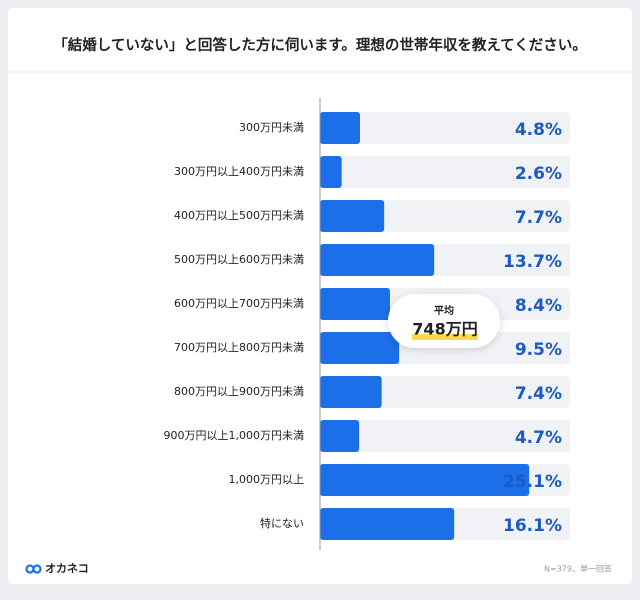  I want to click on value-label: 2.6%, so click(538, 174).